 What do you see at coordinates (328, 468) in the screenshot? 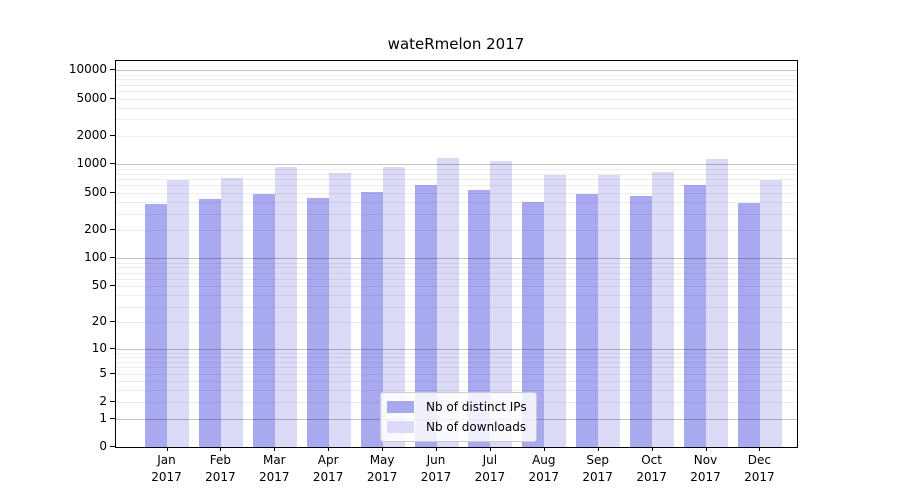
I see `x-axis-tick-label: Apr 2017` at bounding box center [328, 468].